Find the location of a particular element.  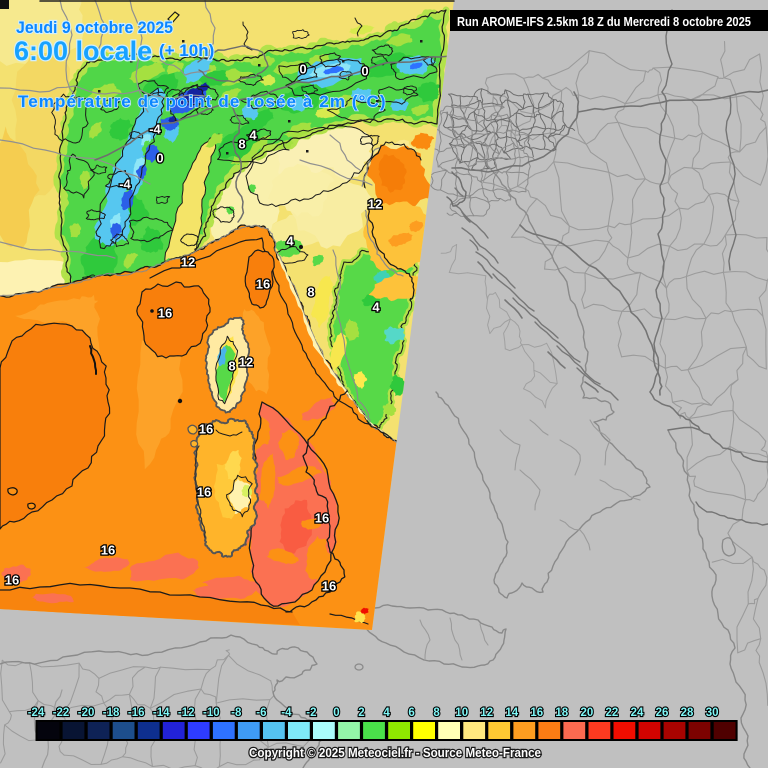

svg-text: (+ 10h) is located at coordinates (186, 50).